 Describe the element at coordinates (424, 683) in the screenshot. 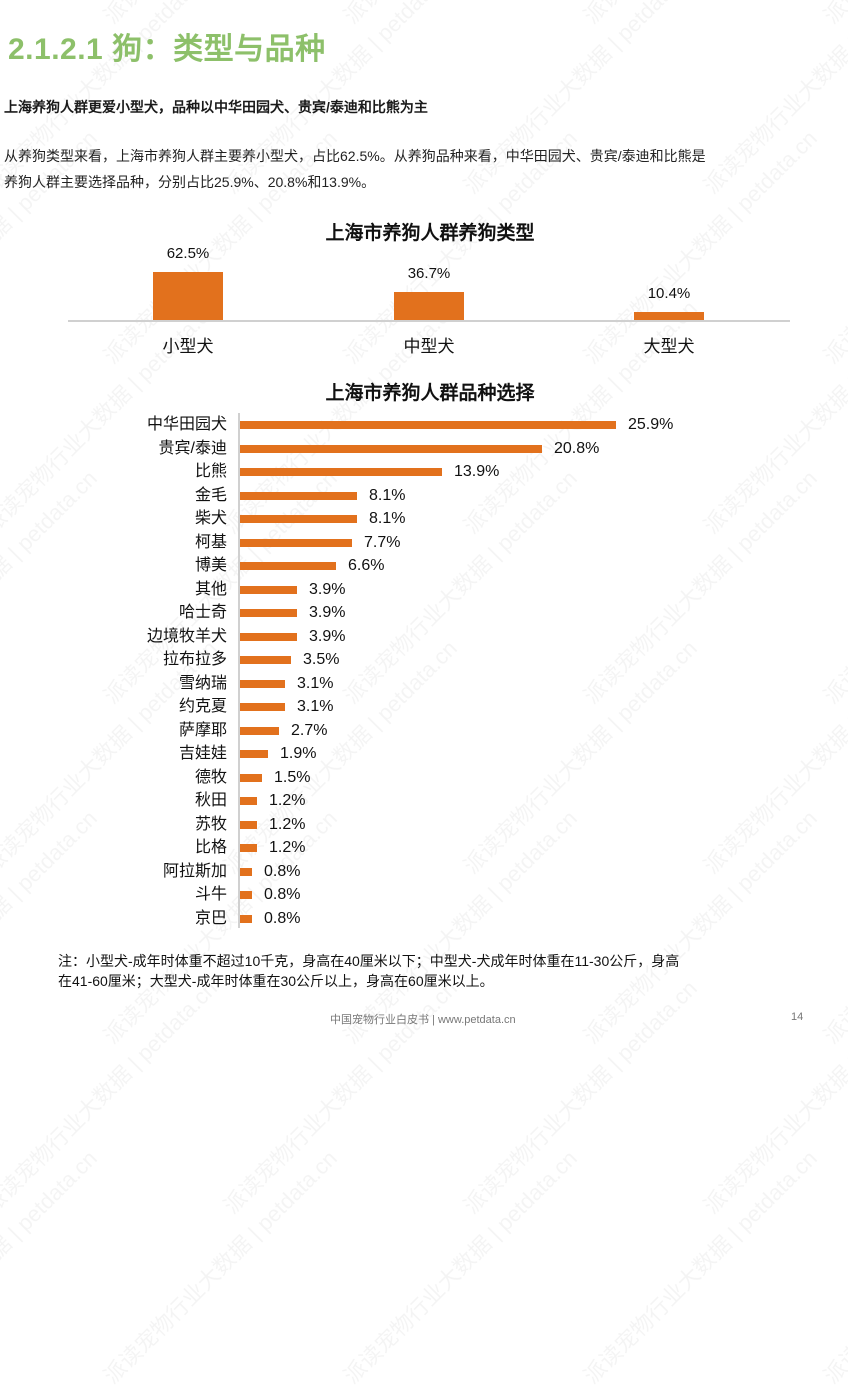

I see `bar-row: 雪纳瑞 3.1%` at that location.